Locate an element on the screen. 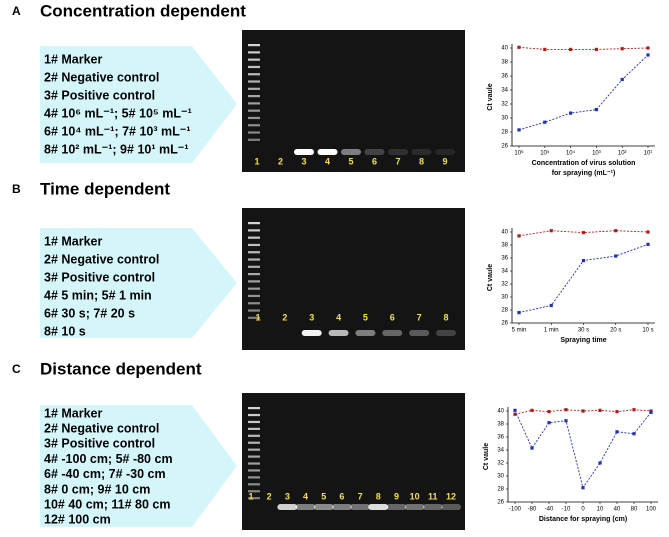 The image size is (669, 537). x-axis-label: Distance for spraying (cm) is located at coordinates (583, 519).